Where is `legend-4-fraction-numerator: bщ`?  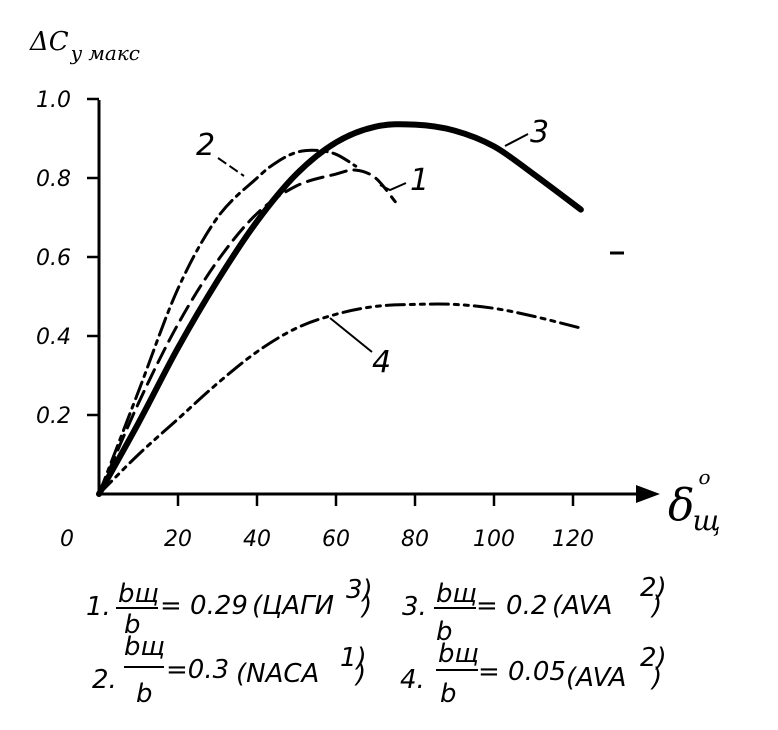 legend-4-fraction-numerator: bщ is located at coordinates (458, 654).